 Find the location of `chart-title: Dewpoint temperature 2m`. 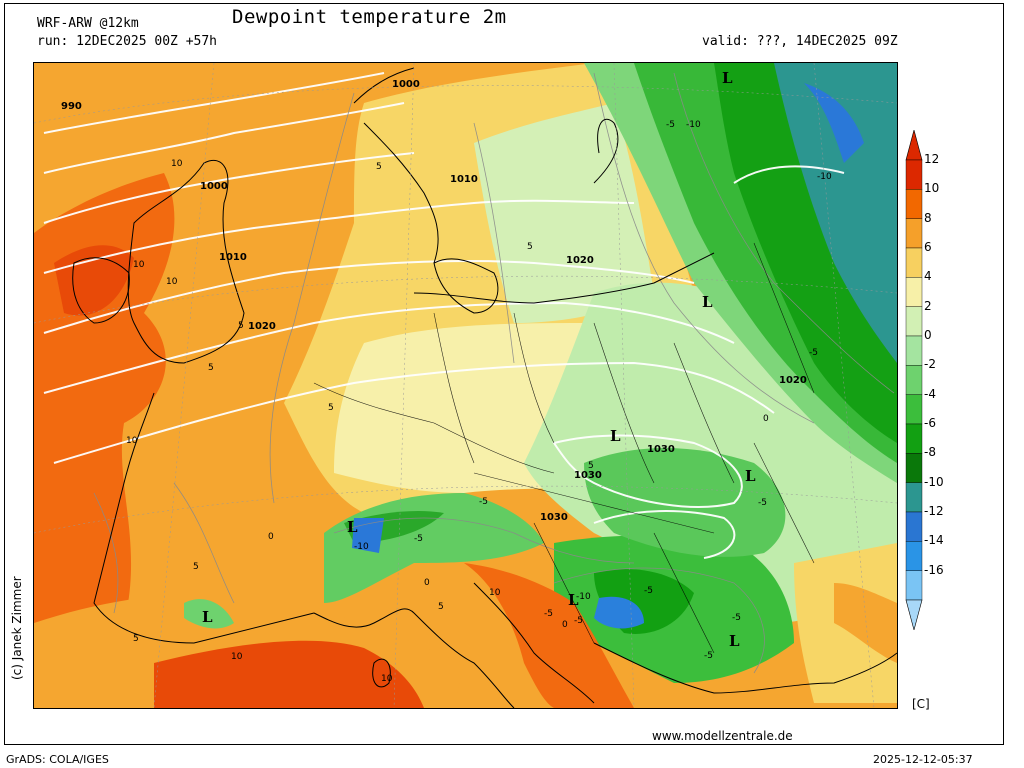

chart-title: Dewpoint temperature 2m is located at coordinates (369, 17).